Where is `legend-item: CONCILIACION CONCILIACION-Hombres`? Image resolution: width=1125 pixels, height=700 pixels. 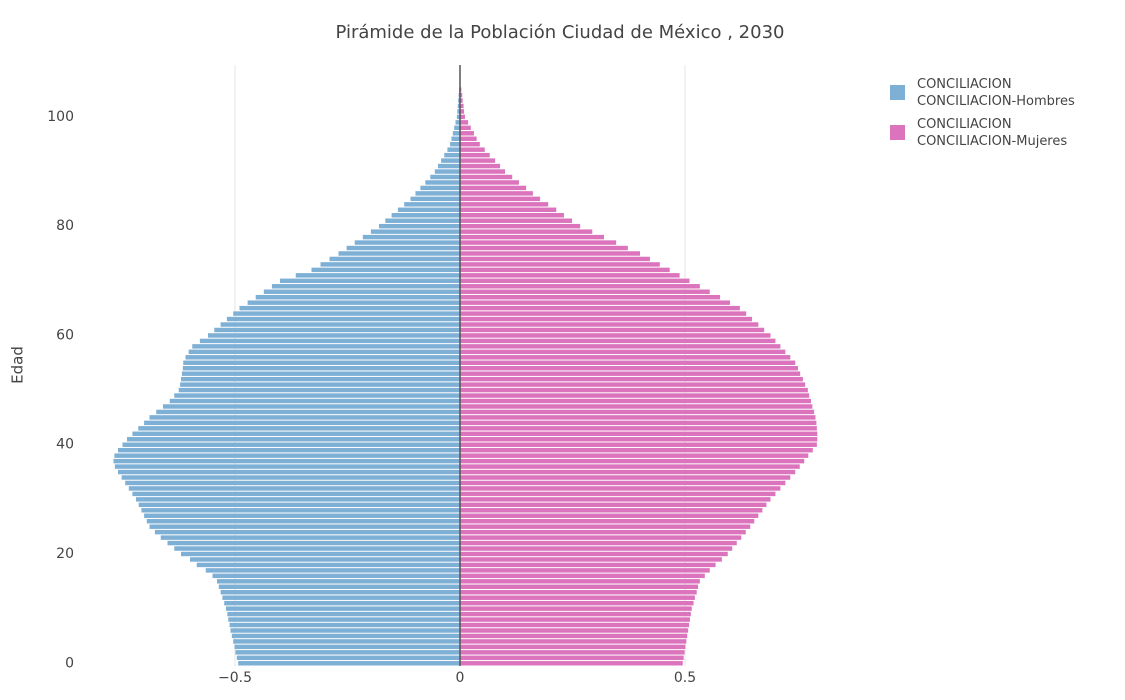
legend-item: CONCILIACION CONCILIACION-Hombres is located at coordinates (982, 93).